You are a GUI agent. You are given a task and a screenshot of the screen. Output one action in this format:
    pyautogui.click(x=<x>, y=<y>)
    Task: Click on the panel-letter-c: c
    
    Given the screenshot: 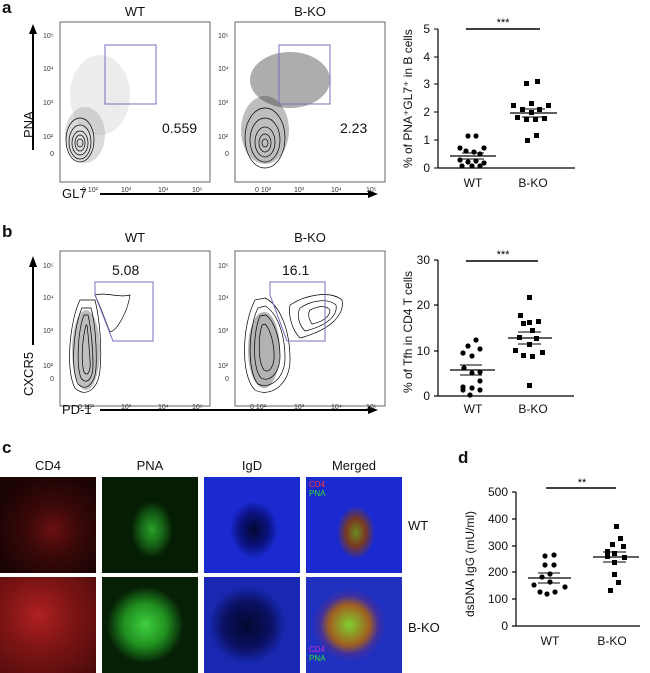 What is the action you would take?
    pyautogui.click(x=7, y=447)
    